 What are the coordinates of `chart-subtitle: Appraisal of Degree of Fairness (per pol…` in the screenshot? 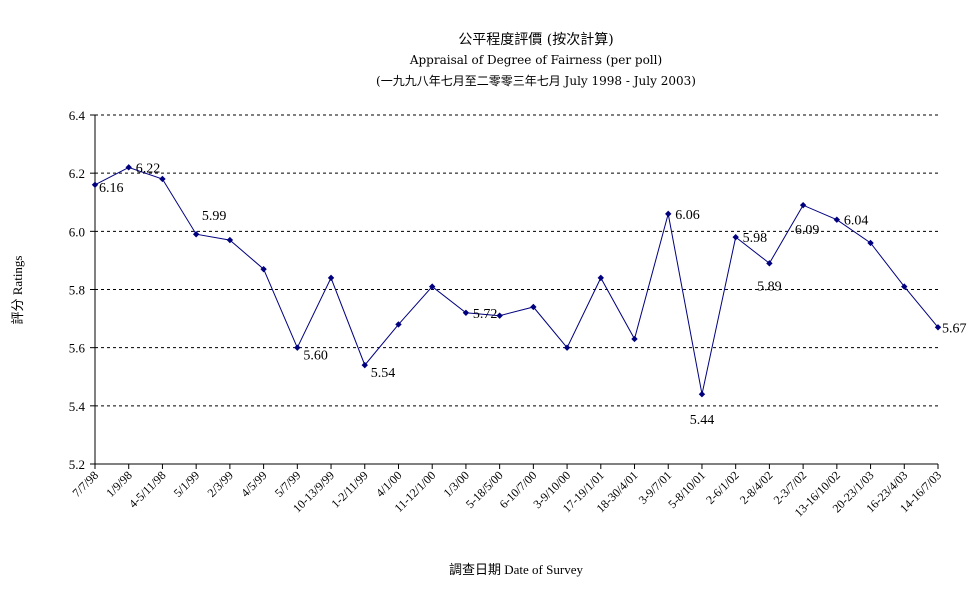 It's located at (535, 60).